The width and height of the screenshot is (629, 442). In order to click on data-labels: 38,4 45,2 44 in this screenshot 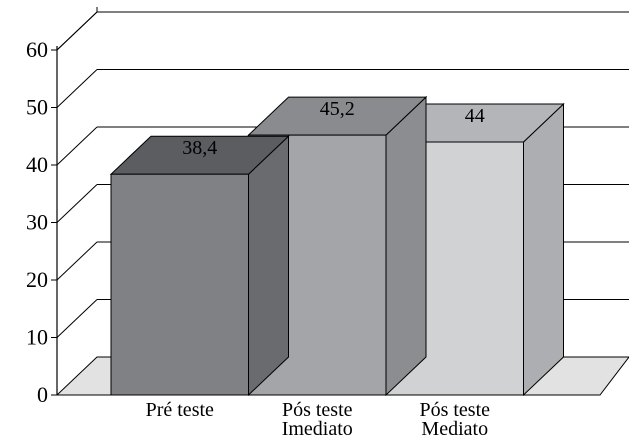, I will do `click(333, 128)`.